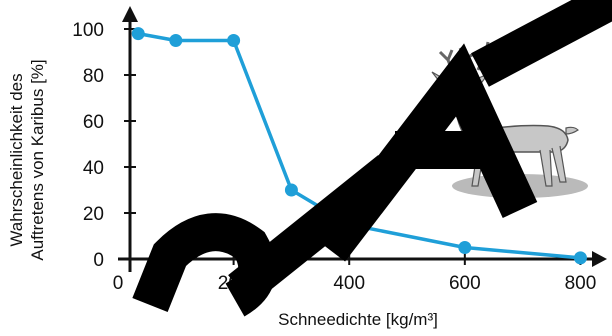 The image size is (612, 336). Describe the element at coordinates (93, 214) in the screenshot. I see `y-tick-label: 20` at that location.